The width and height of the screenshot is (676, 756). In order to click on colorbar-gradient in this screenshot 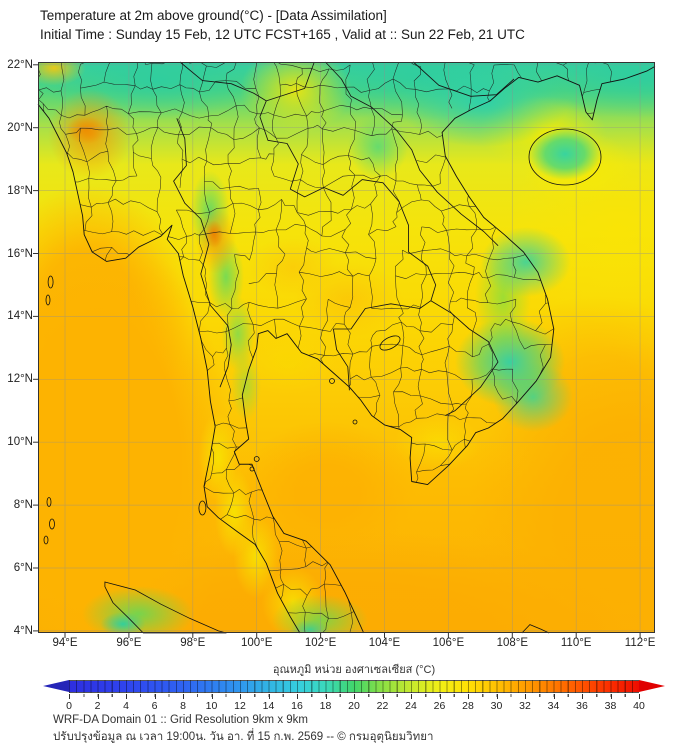, I will do `click(354, 686)`.